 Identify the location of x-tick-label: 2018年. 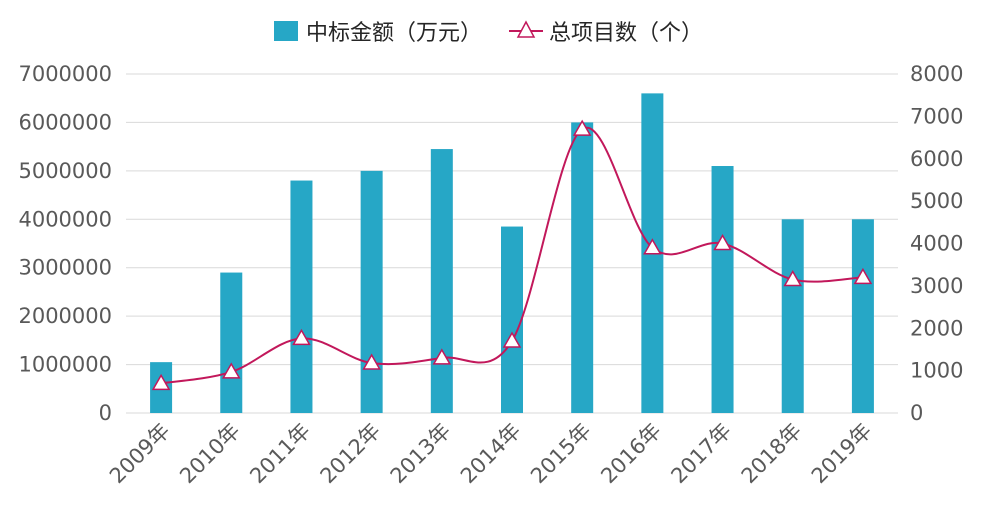
(772, 454).